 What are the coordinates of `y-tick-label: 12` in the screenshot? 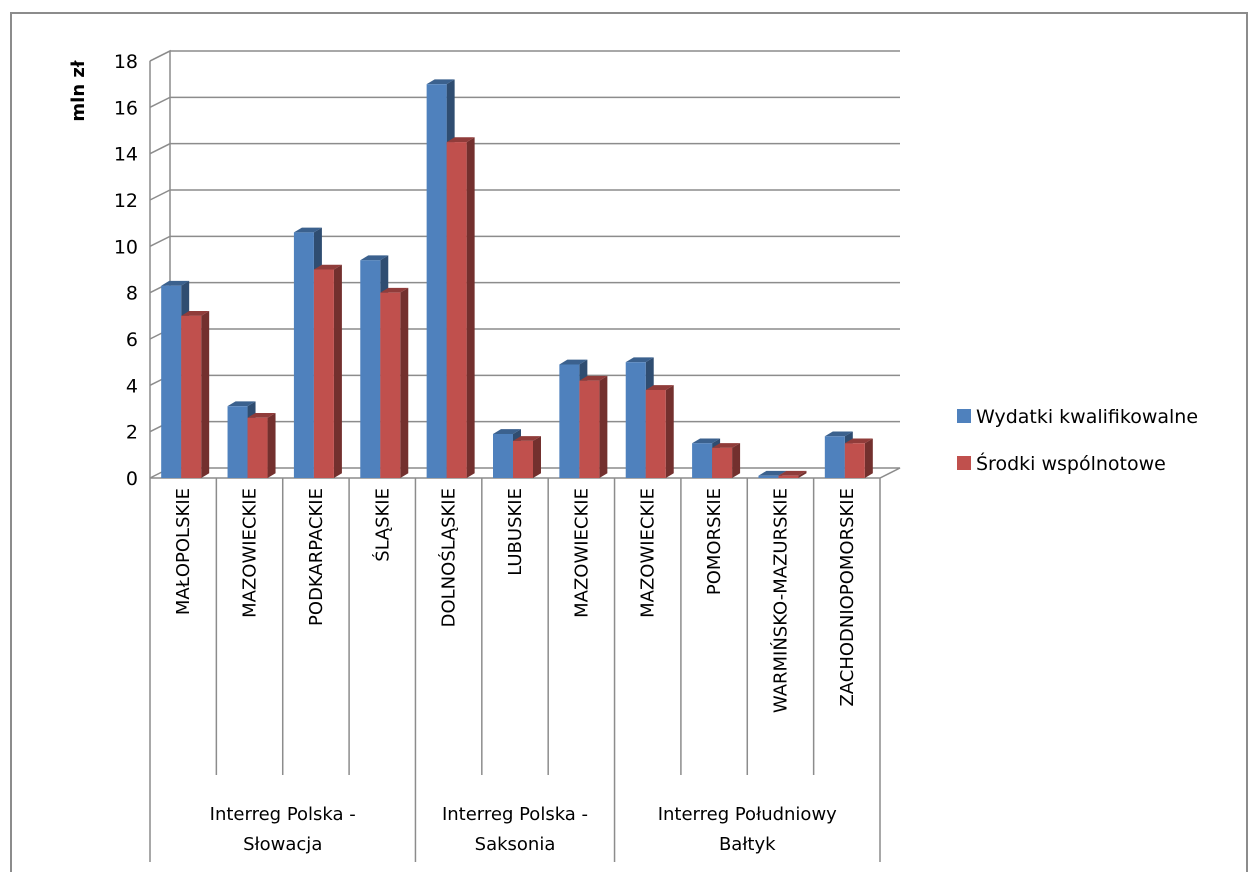 It's located at (126, 201).